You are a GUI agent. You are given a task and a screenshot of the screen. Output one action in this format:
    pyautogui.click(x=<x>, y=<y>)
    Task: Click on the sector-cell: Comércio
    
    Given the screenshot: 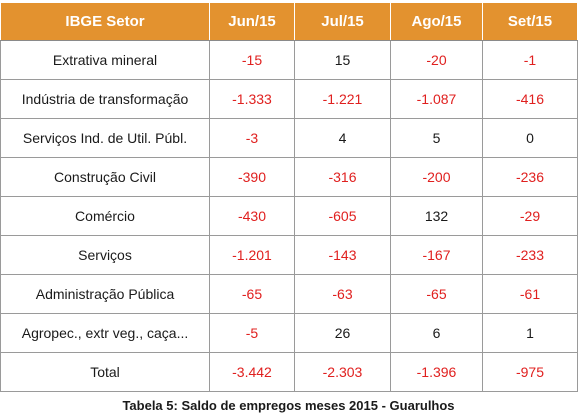 What is the action you would take?
    pyautogui.click(x=105, y=216)
    